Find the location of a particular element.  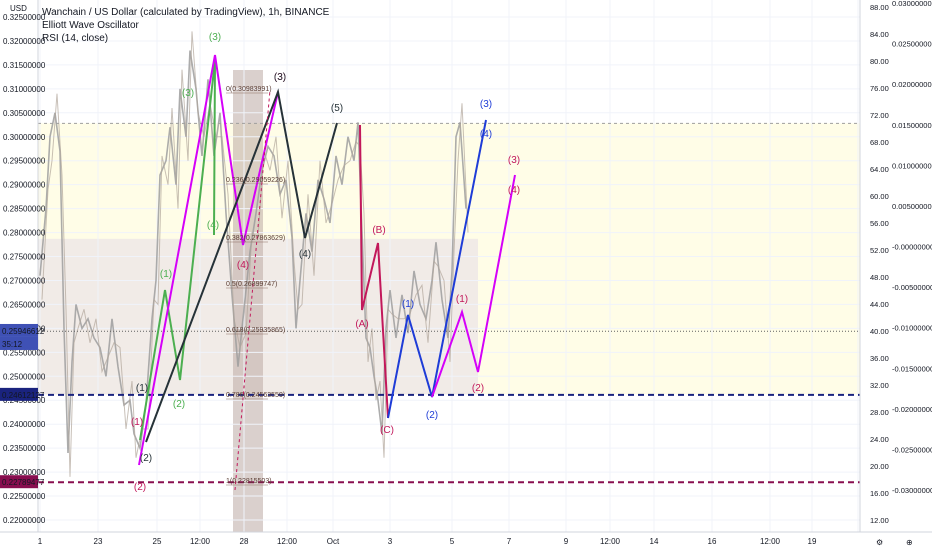

rsi-tick-label: 28.00 is located at coordinates (879, 412).